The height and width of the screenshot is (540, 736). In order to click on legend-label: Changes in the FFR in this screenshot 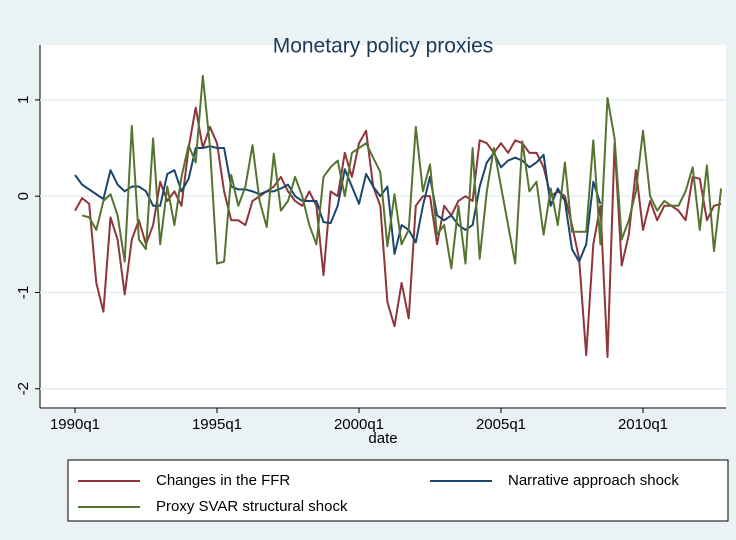, I will do `click(223, 480)`.